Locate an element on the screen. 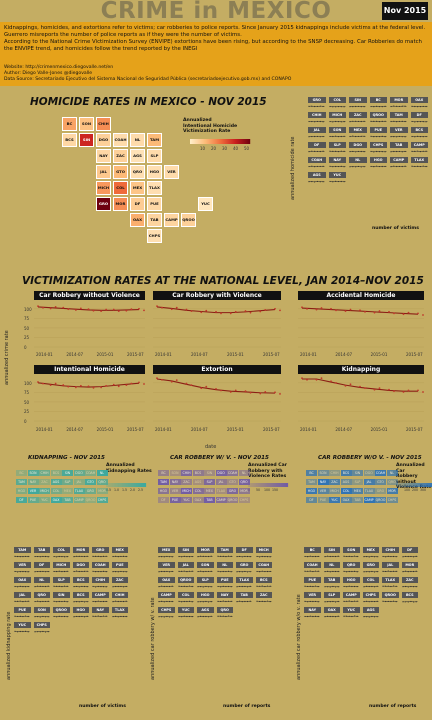  bottom-state-tile: COL is located at coordinates (198, 491).